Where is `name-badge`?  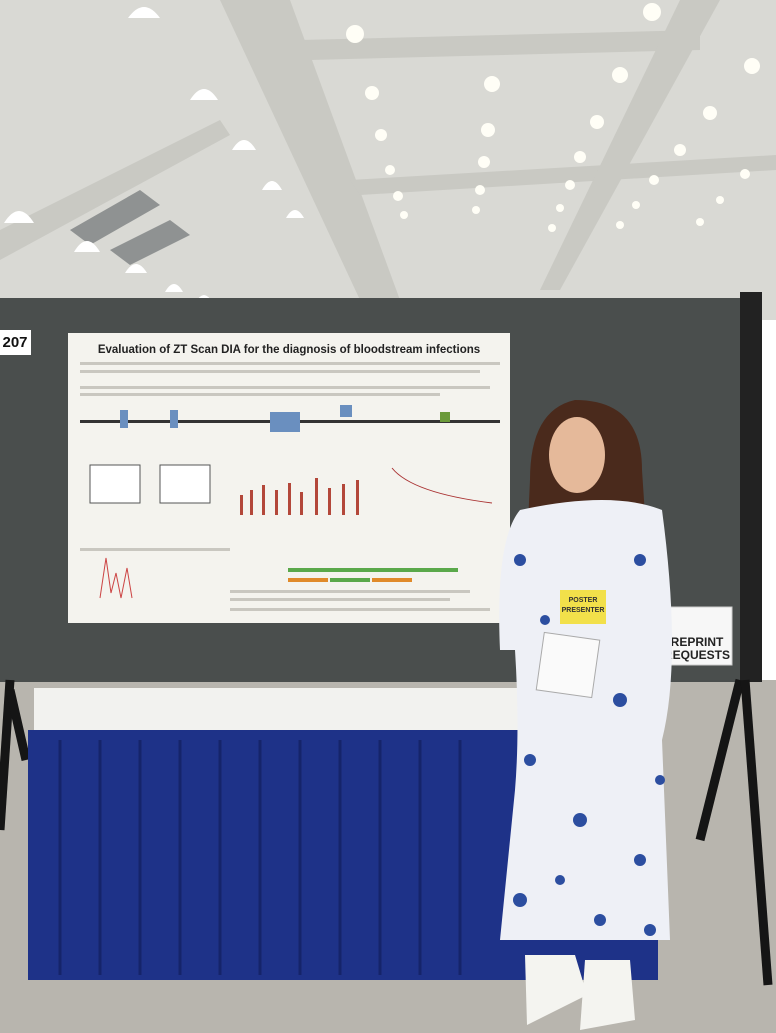 name-badge is located at coordinates (568, 665).